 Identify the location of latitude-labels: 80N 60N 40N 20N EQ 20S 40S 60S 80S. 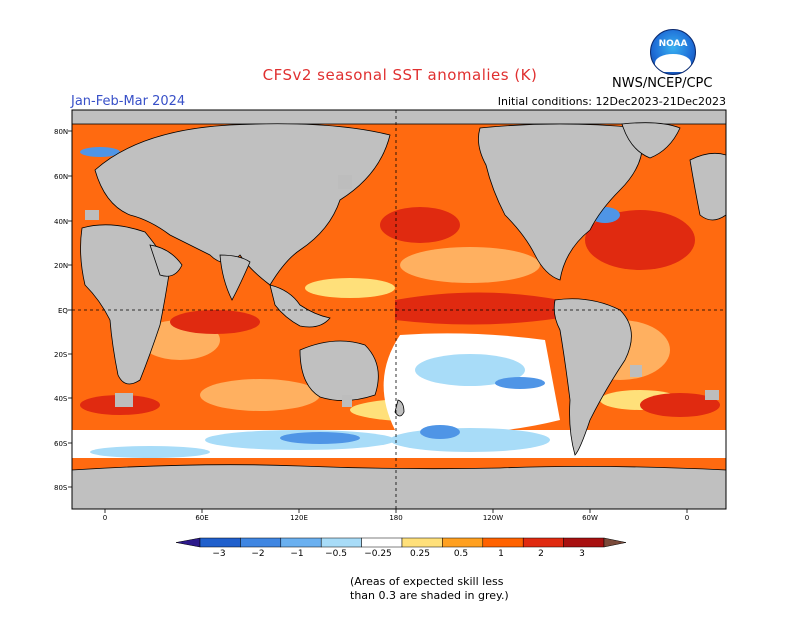
(61, 310).